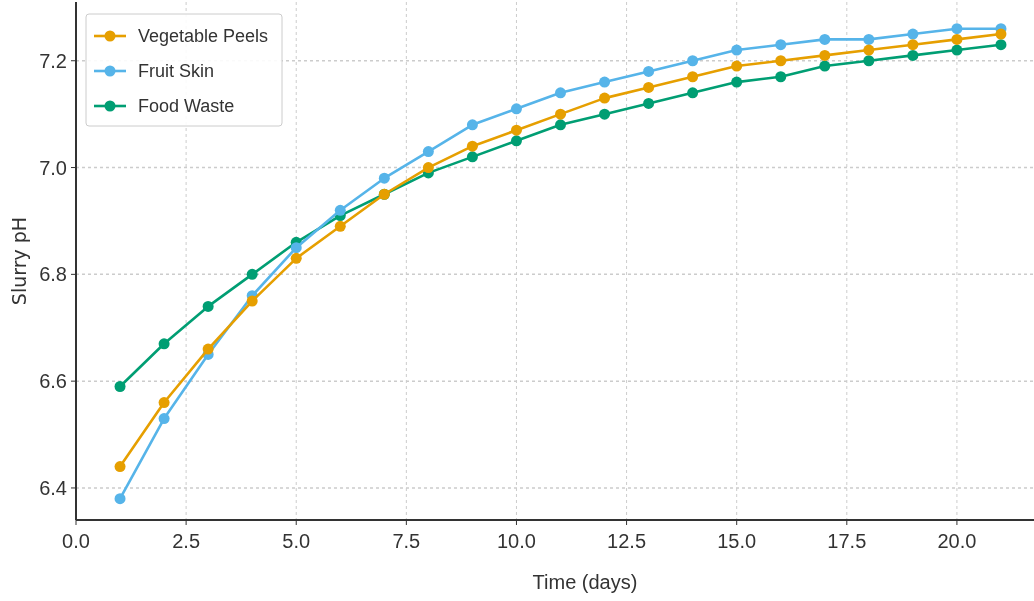  I want to click on x-tick-label: 5.0, so click(296, 541).